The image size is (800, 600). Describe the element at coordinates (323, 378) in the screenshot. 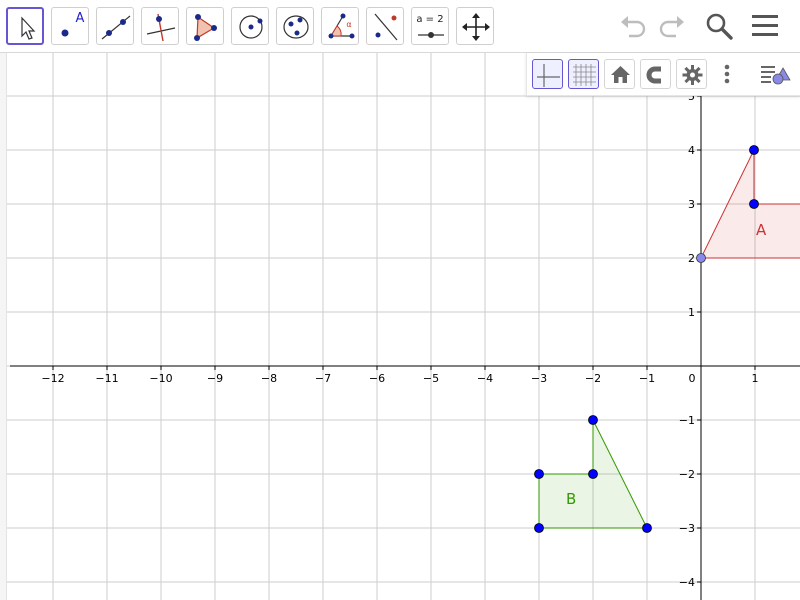

I see `x-tick-label: −7` at that location.